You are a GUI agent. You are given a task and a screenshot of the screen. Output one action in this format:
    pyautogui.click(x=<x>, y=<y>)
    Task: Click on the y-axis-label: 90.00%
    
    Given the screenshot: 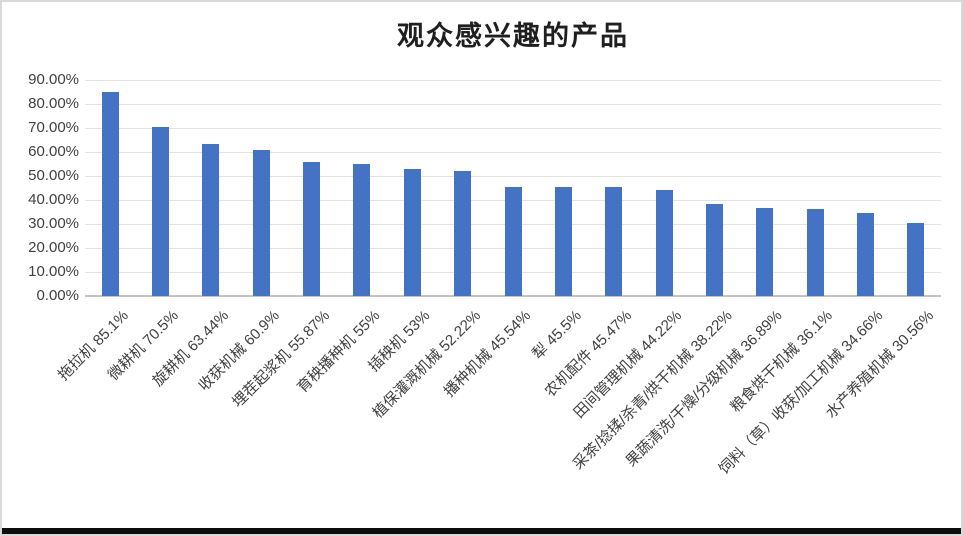 What is the action you would take?
    pyautogui.click(x=53, y=79)
    